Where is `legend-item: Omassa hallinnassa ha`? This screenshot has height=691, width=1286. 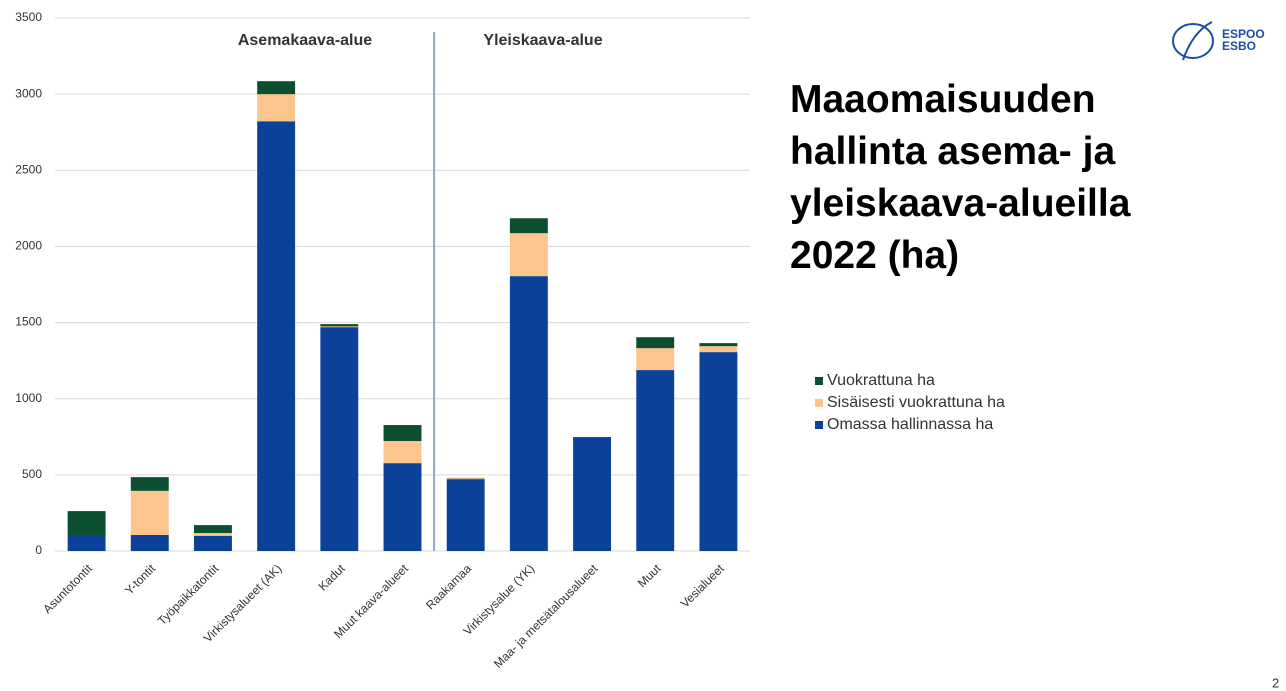
legend-item: Omassa hallinnassa ha is located at coordinates (918, 425).